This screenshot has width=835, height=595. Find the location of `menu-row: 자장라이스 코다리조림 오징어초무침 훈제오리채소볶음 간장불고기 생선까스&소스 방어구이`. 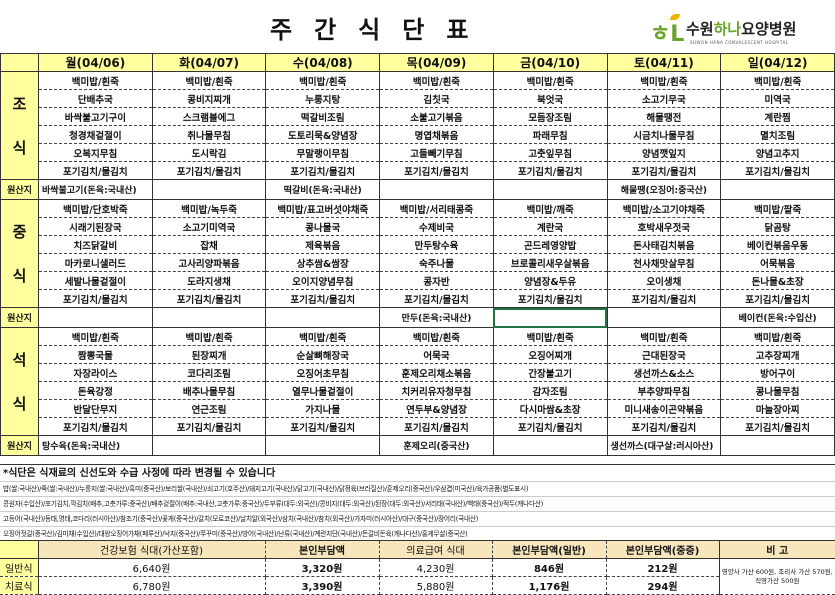

menu-row: 자장라이스 코다리조림 오징어초무침 훈제오리채소볶음 간장불고기 생선까스&소스 방어구이 is located at coordinates (418, 372).